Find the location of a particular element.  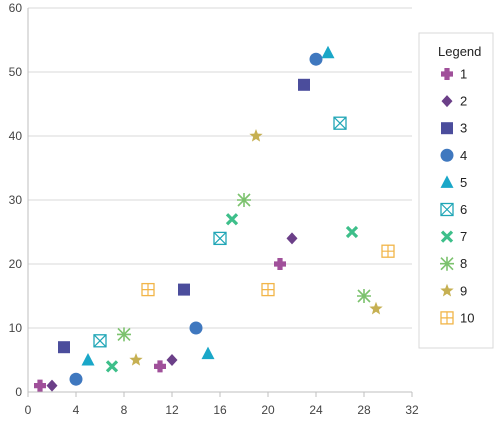

x-tick-label: 12 is located at coordinates (172, 410).